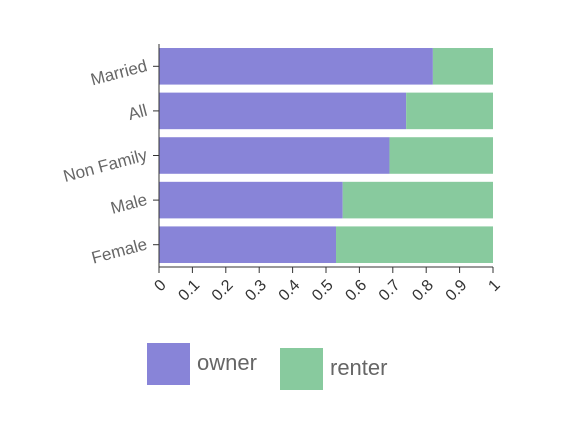  Describe the element at coordinates (358, 367) in the screenshot. I see `legend-label: renter` at that location.